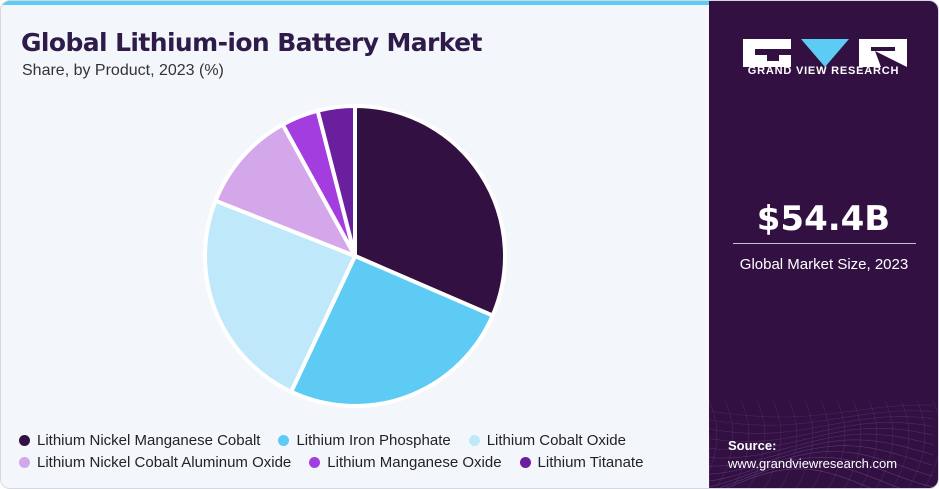  Describe the element at coordinates (824, 264) in the screenshot. I see `market-size-label: Global Market Size, 2023` at that location.